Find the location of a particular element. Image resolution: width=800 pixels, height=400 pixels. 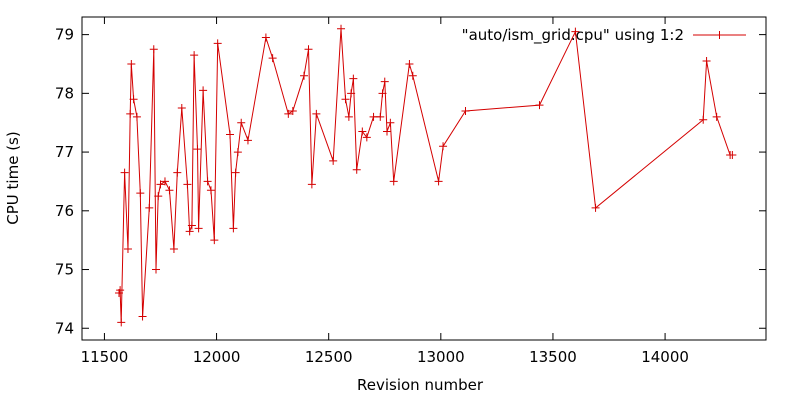

legend-marker is located at coordinates (719, 35).